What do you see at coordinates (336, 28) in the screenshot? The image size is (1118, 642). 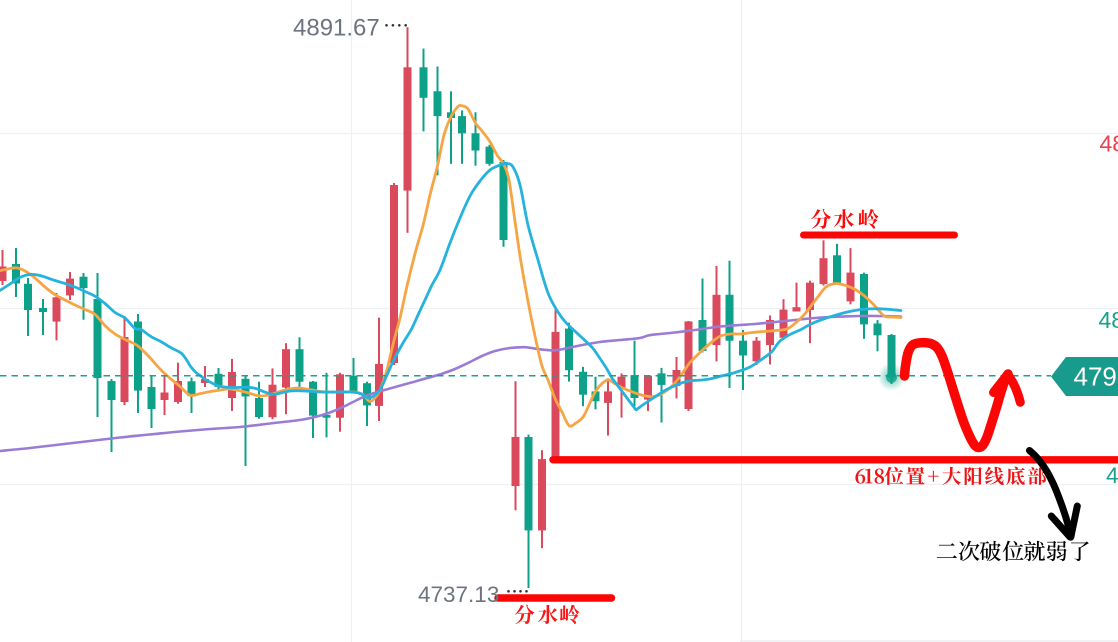 I see `svg-text: 4891.67` at bounding box center [336, 28].